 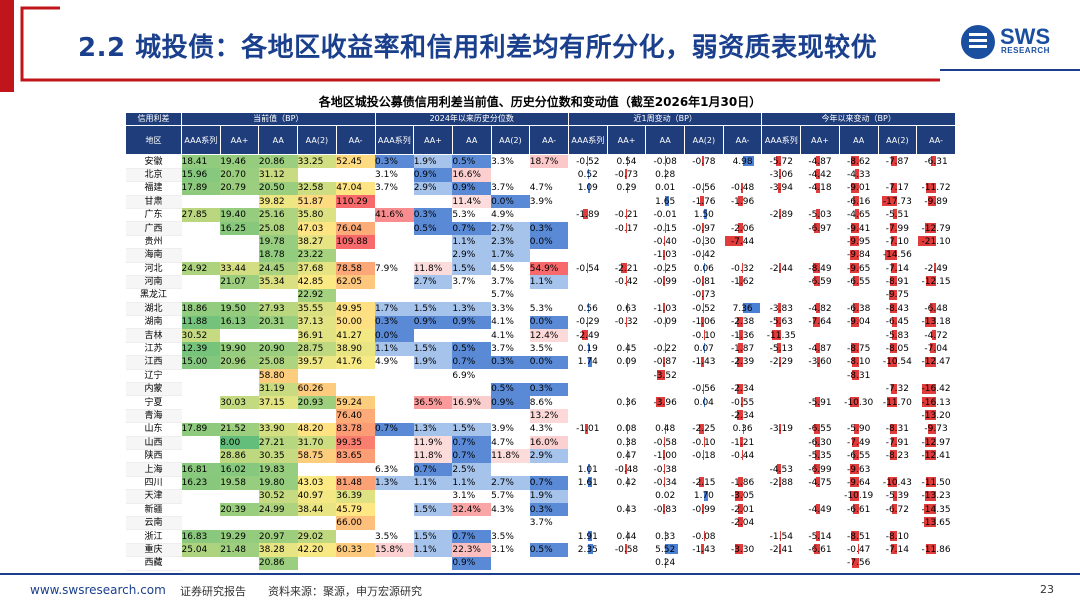 I want to click on current-value-cell: 19.40, so click(x=239, y=215).